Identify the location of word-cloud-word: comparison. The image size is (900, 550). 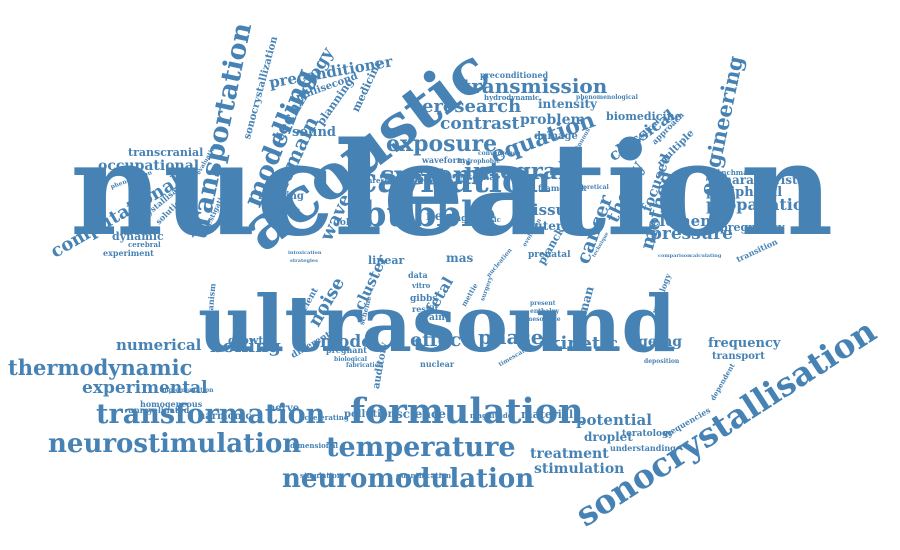
(674, 256).